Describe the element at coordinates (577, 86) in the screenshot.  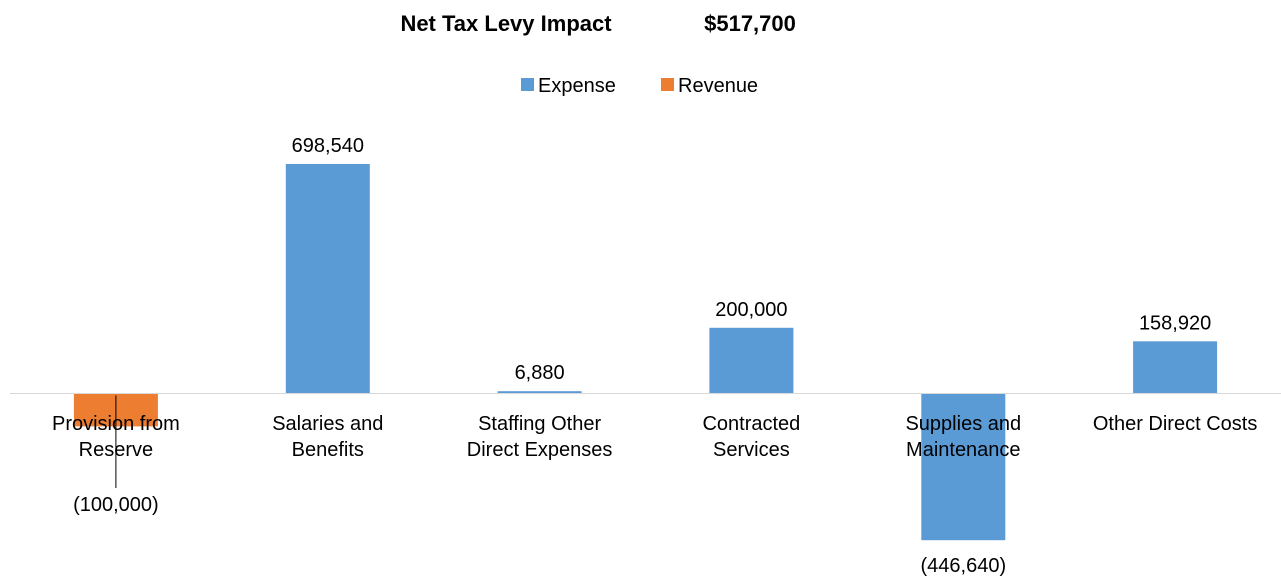
I see `legend-label-expense: Expense` at that location.